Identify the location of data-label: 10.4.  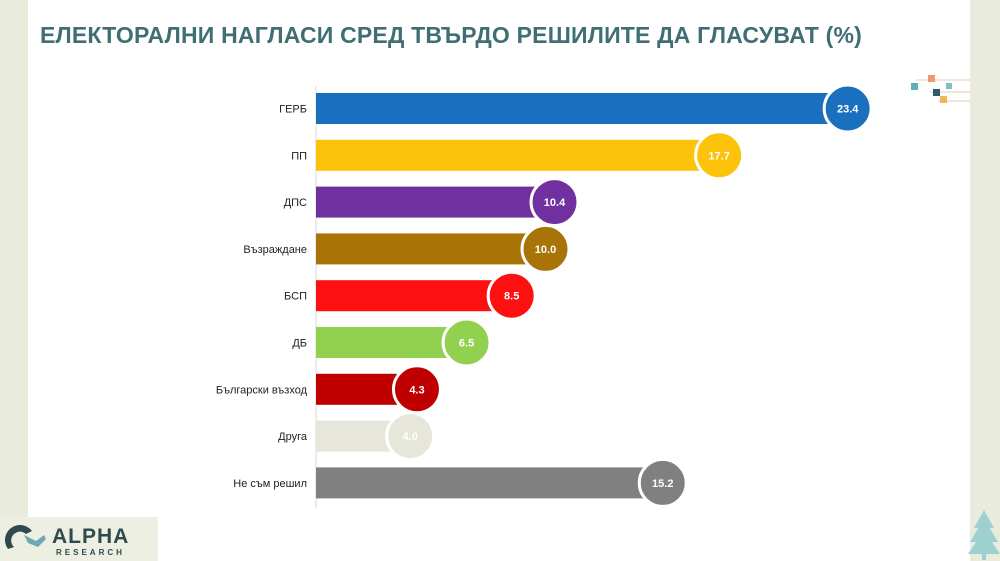
(555, 203).